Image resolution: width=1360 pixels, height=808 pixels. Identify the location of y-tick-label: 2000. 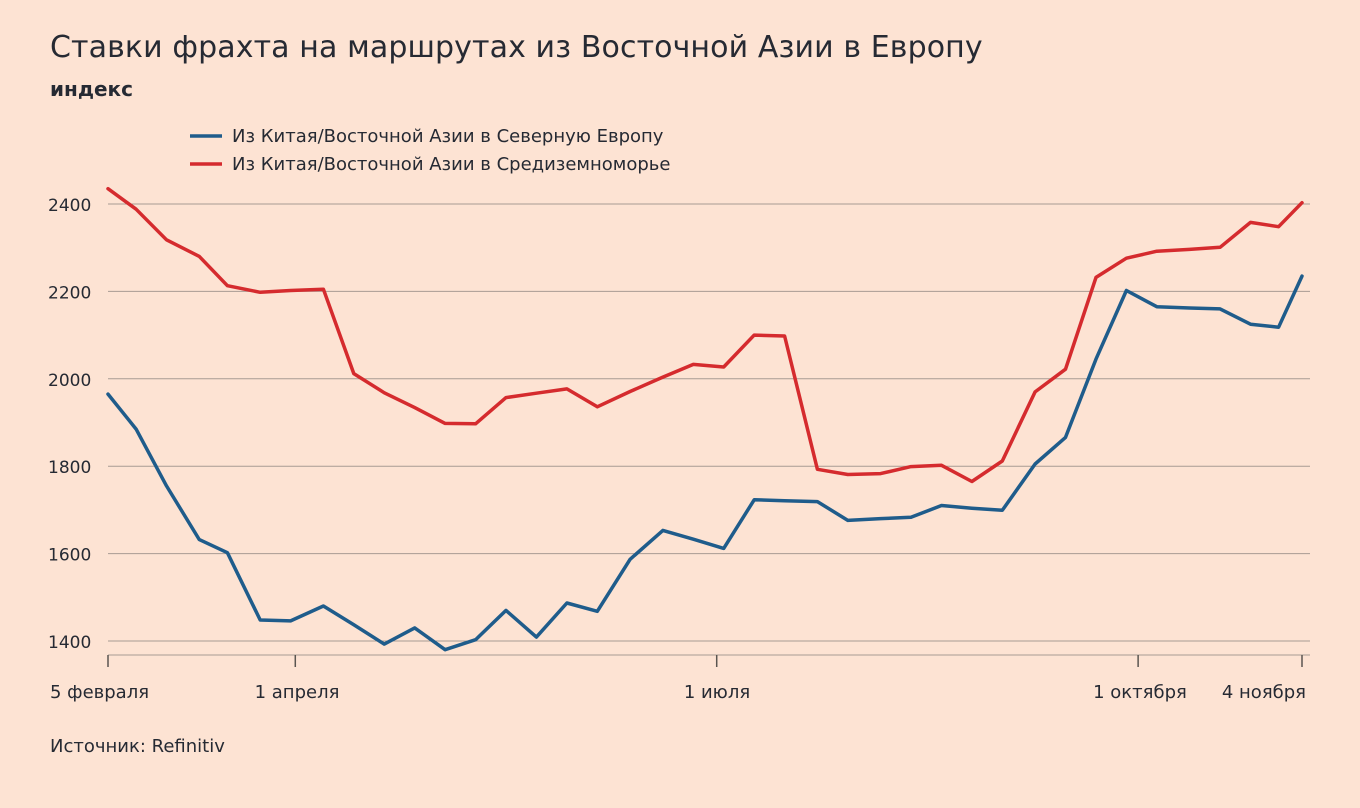
(69, 381).